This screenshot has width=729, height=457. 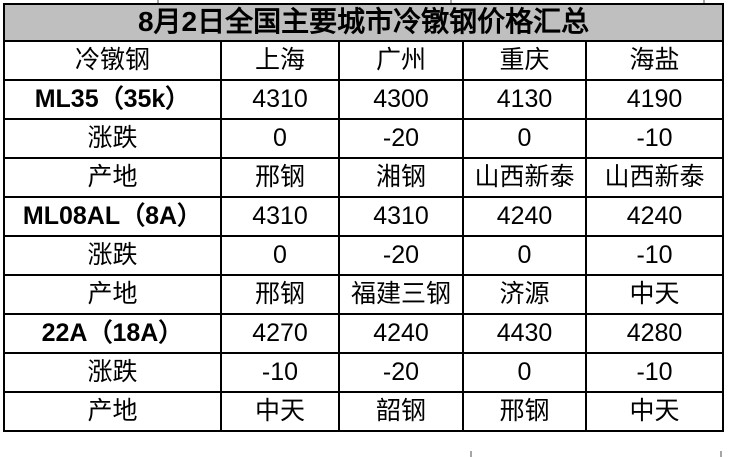 What do you see at coordinates (112, 99) in the screenshot?
I see `row-label-cell: ML35（35k）` at bounding box center [112, 99].